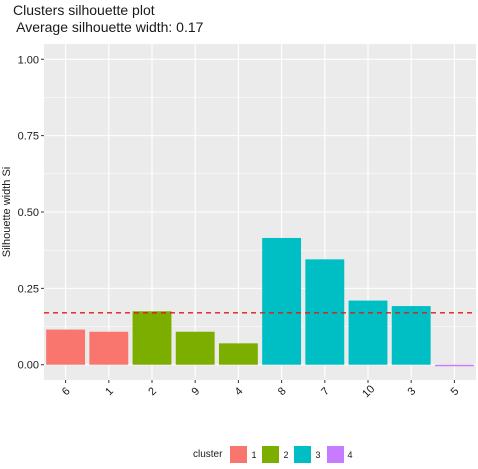 This screenshot has height=469, width=478. I want to click on y-tick-label: 0.75, so click(28, 137).